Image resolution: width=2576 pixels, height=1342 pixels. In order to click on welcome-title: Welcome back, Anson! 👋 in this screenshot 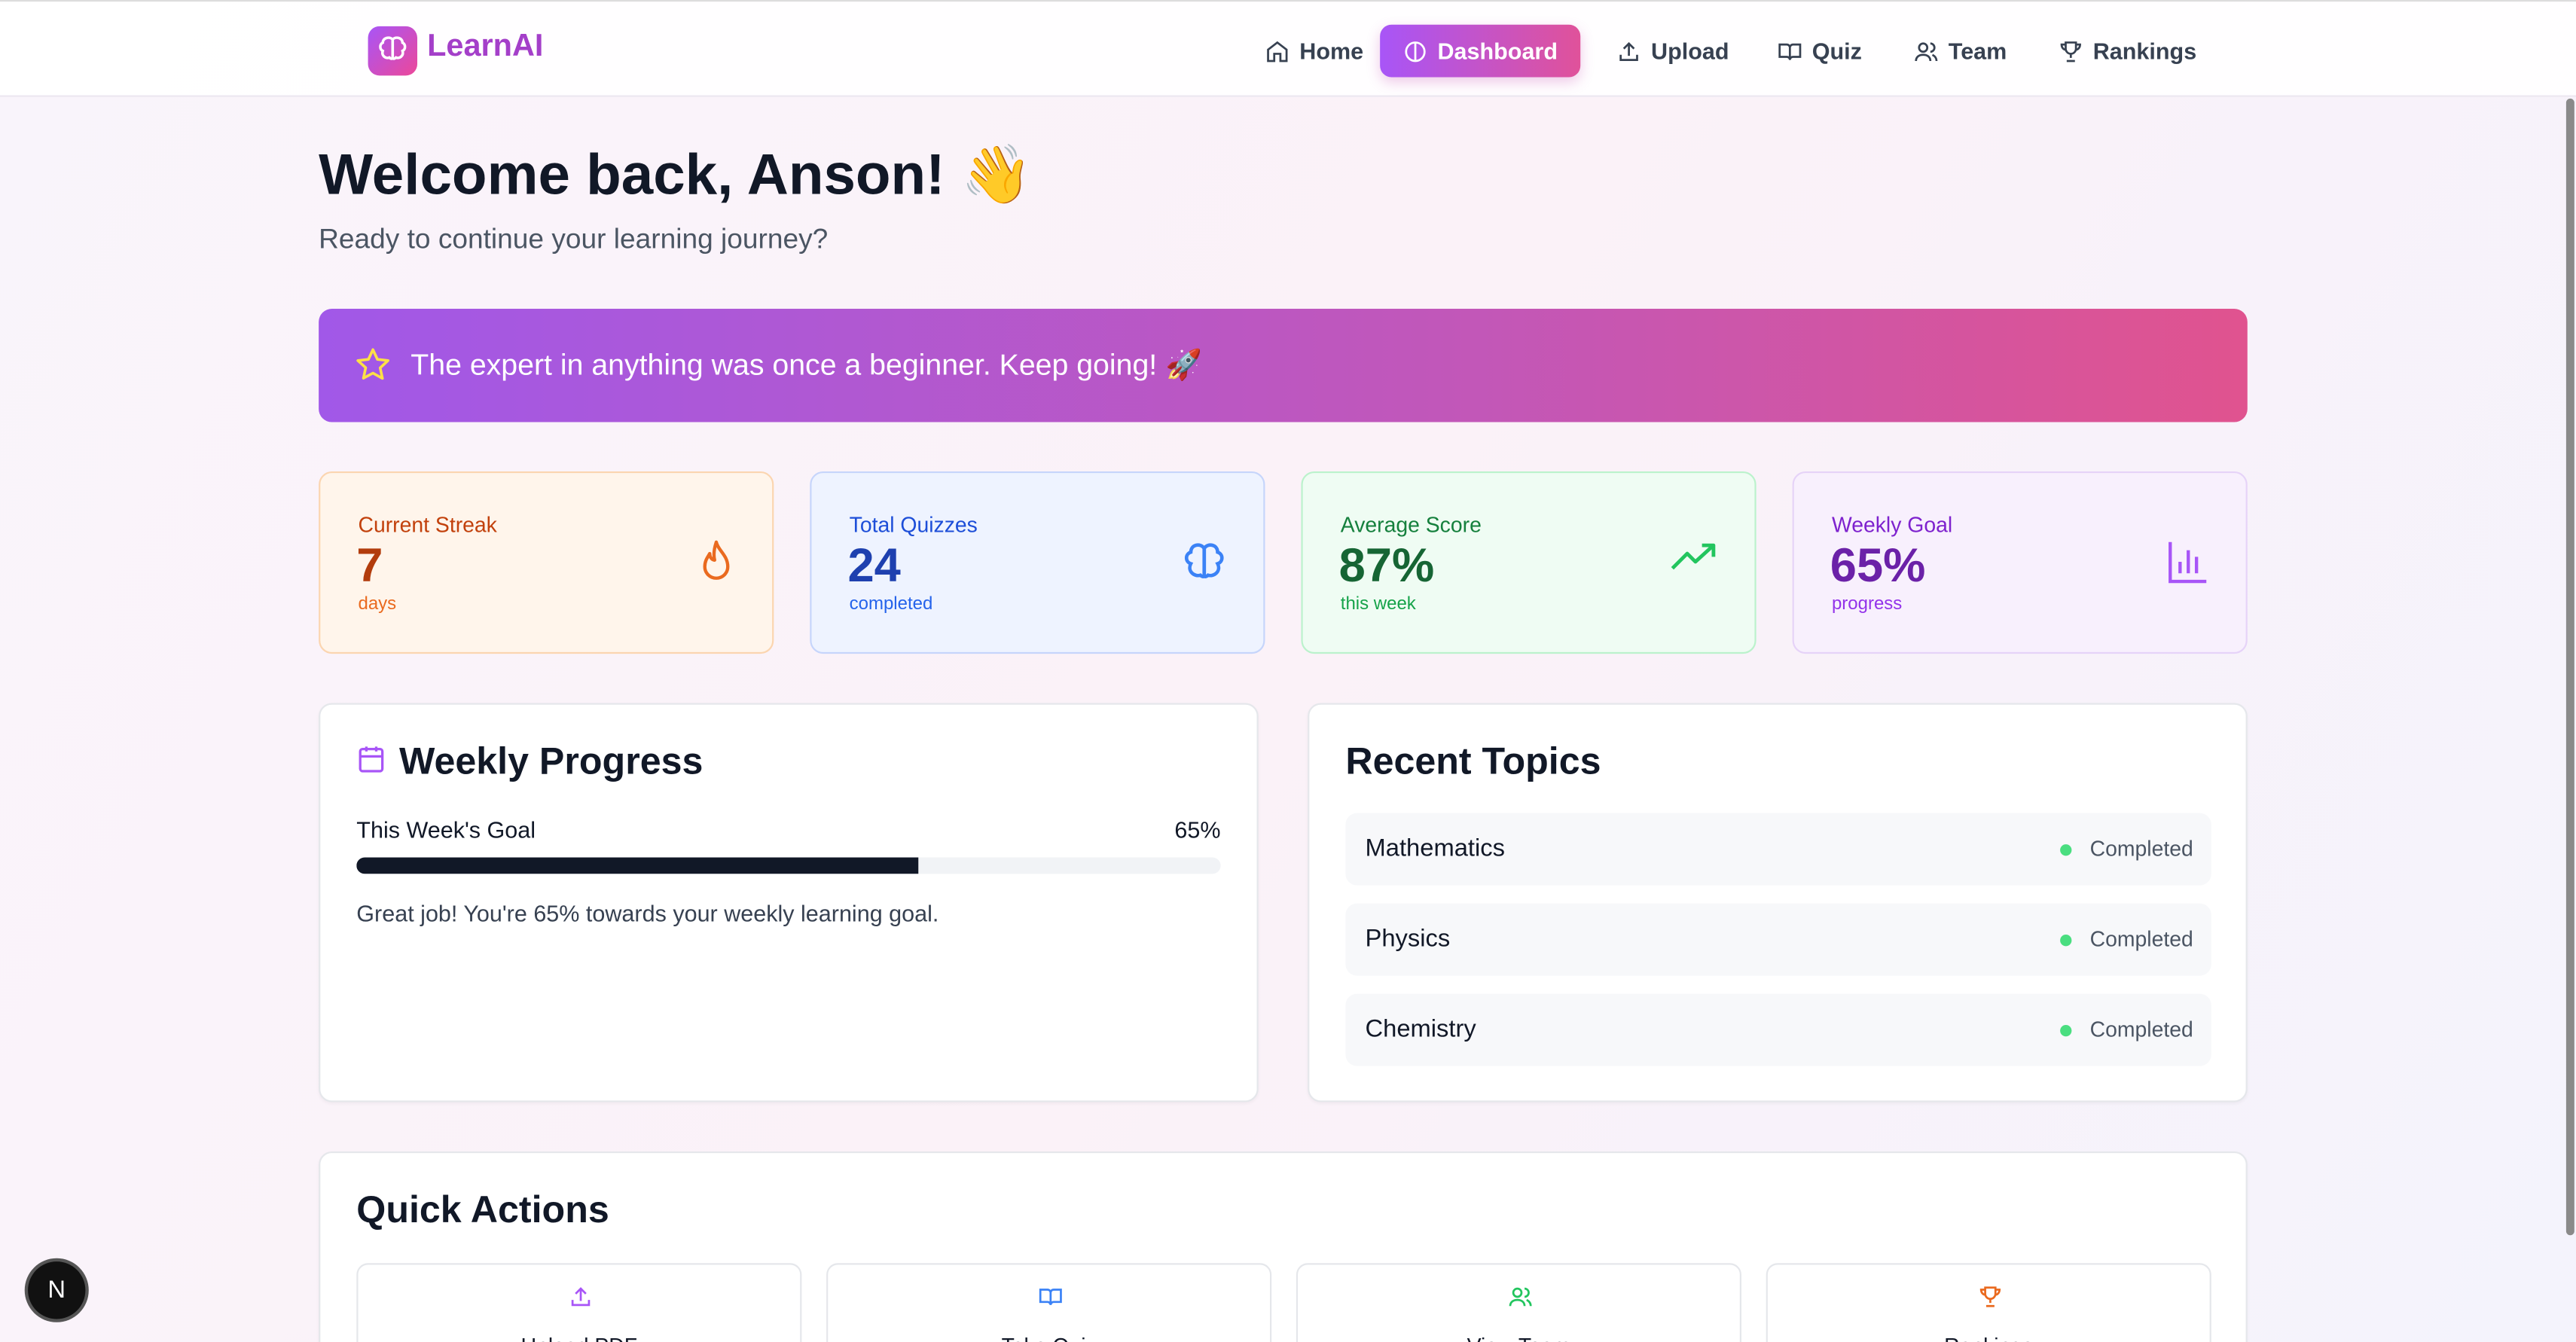, I will do `click(676, 174)`.